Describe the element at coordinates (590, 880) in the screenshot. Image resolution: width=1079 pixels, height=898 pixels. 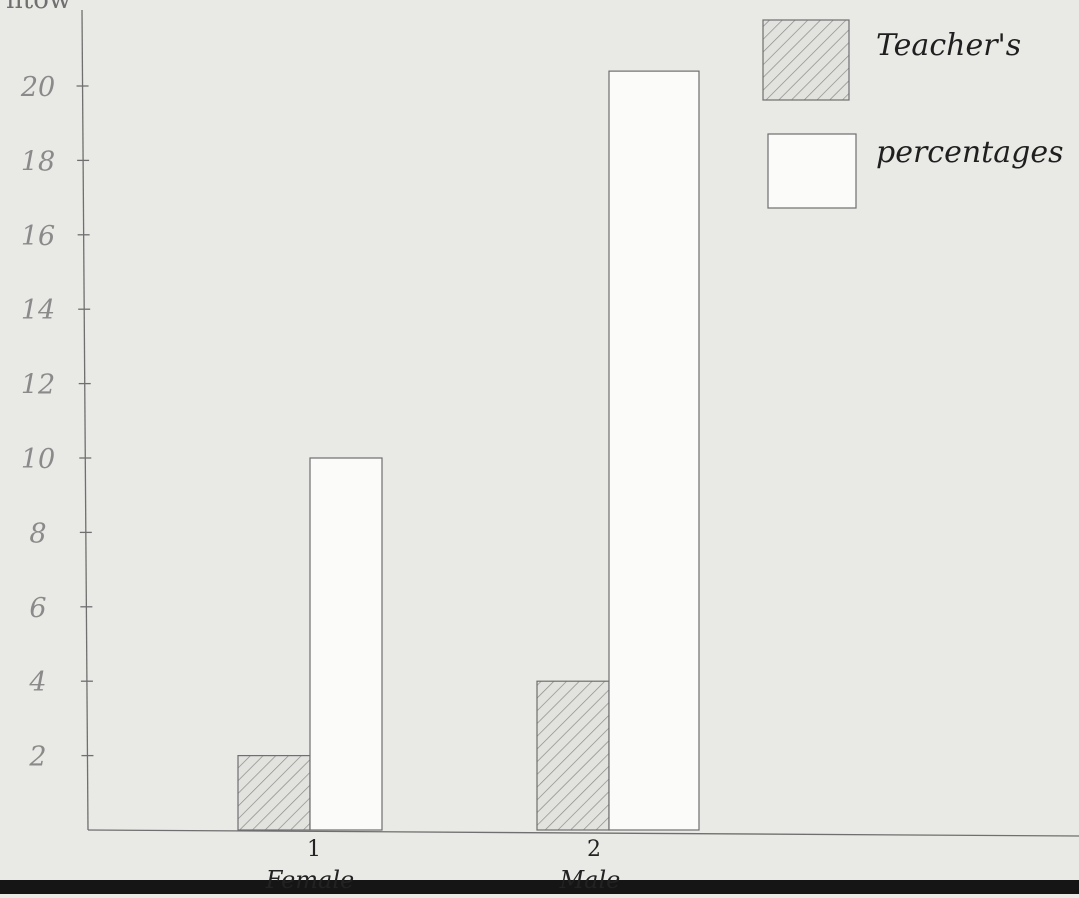
I see `x-category-name: Male` at that location.